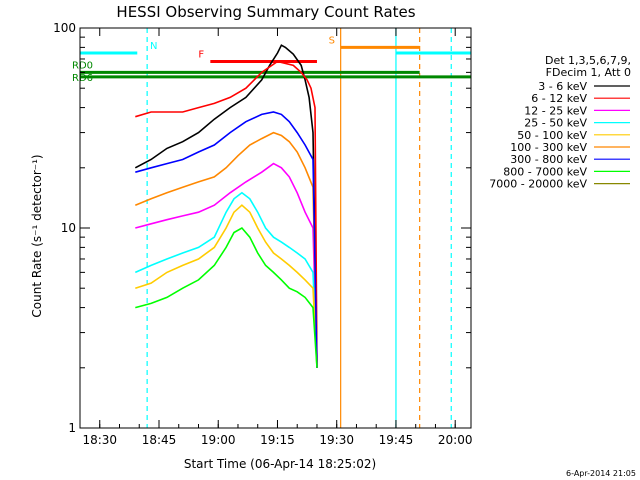 This screenshot has width=640, height=480. Describe the element at coordinates (455, 440) in the screenshot. I see `x-tick-label-6: 20:00` at that location.